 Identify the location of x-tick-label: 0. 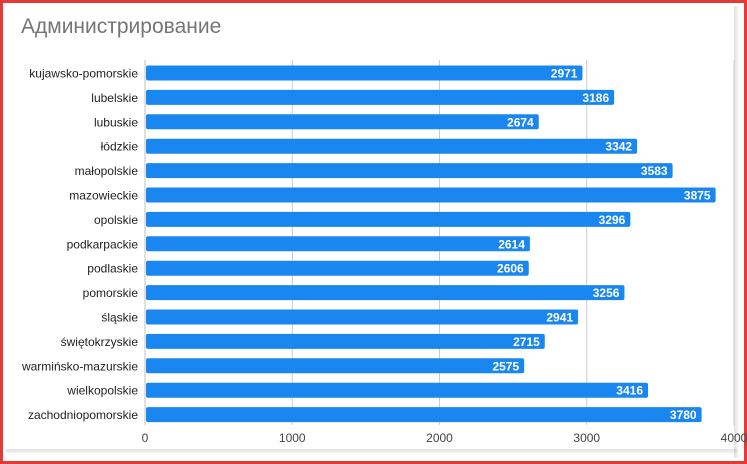
(145, 438).